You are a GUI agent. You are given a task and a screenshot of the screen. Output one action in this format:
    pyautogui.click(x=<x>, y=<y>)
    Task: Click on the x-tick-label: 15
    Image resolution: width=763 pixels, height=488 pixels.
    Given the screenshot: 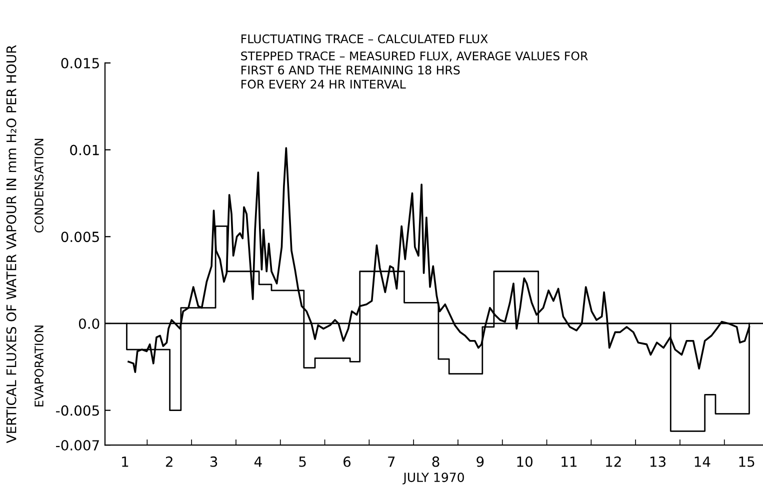 What is the action you would take?
    pyautogui.click(x=746, y=461)
    